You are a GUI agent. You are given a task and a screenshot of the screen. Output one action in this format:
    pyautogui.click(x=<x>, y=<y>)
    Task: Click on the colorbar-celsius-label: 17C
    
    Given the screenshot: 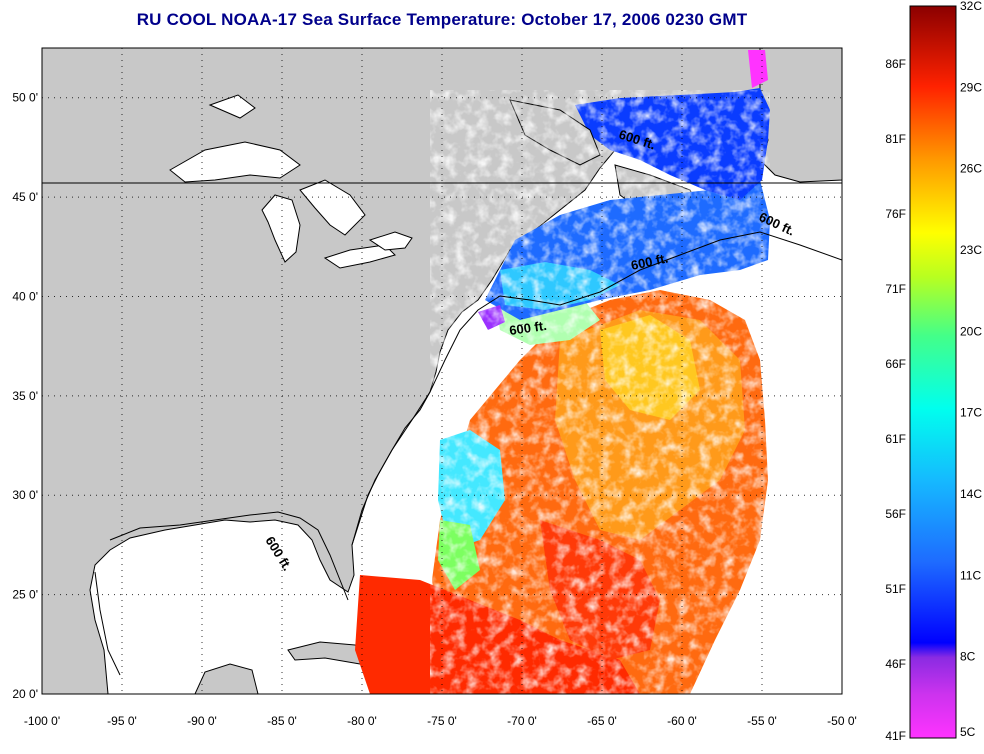 What is the action you would take?
    pyautogui.click(x=971, y=413)
    